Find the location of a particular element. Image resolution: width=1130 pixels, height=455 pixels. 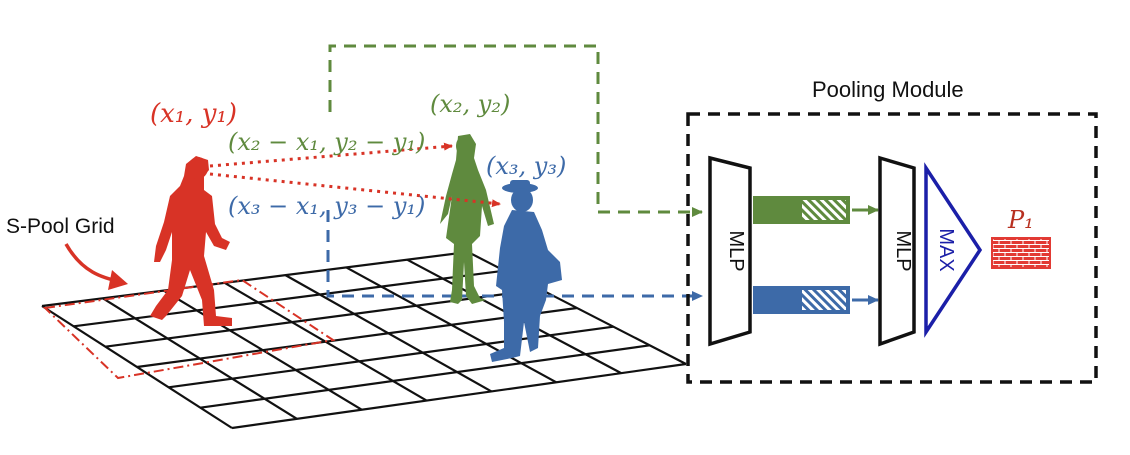

coord-label-3: (x₃, y₃) is located at coordinates (526, 166).